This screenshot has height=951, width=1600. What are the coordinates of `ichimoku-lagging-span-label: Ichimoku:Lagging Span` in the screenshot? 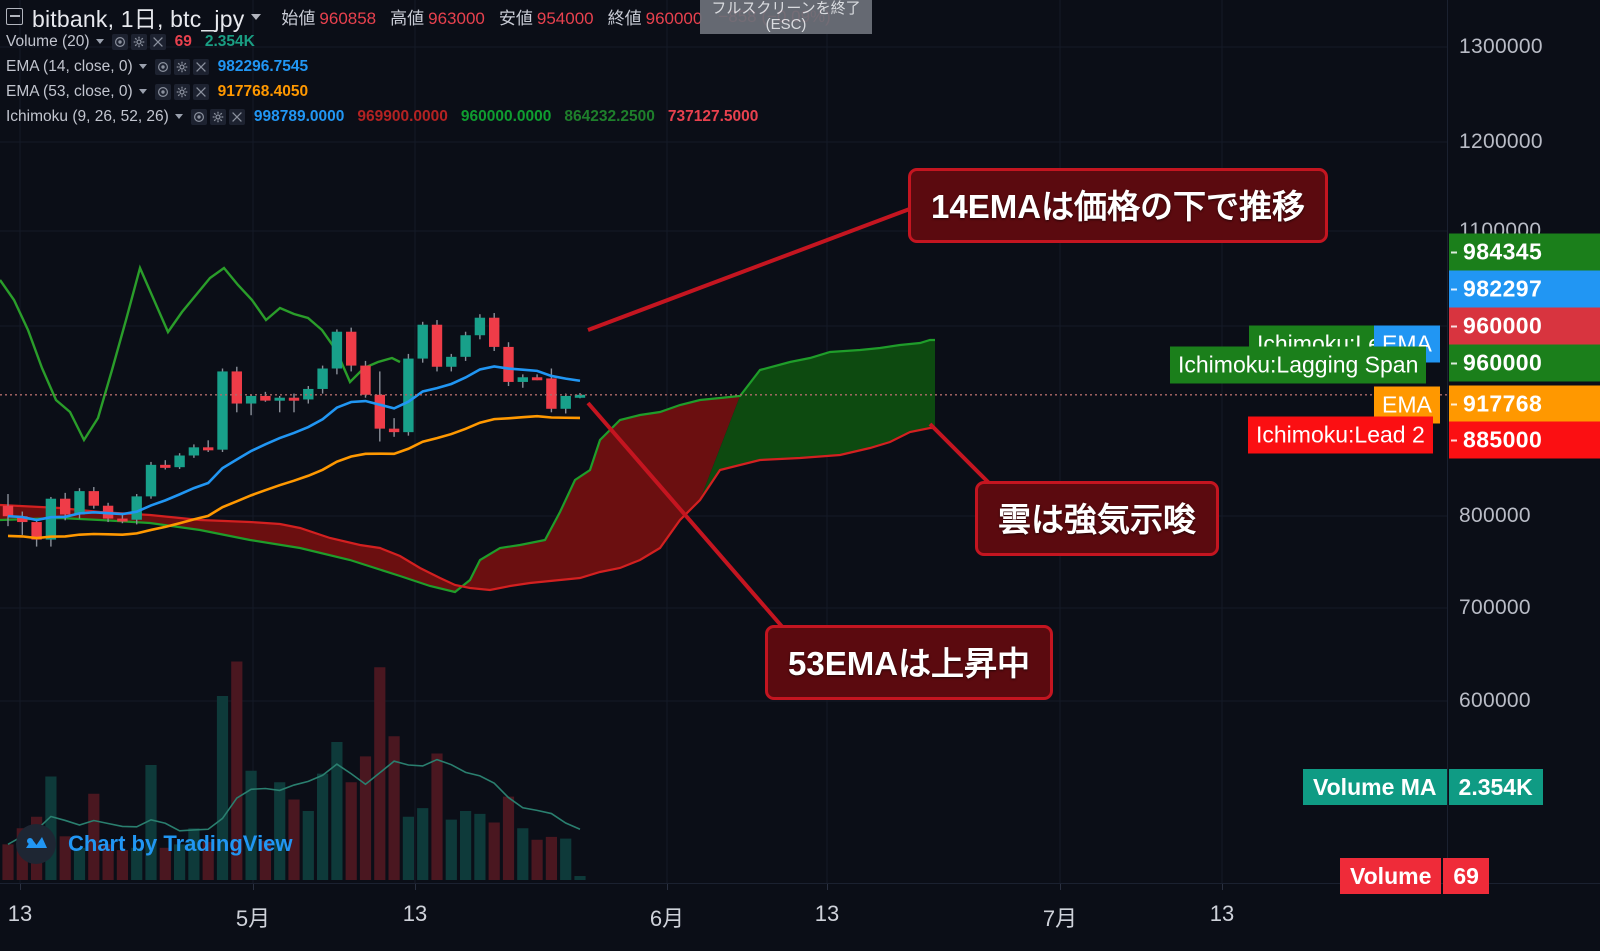 It's located at (1298, 365).